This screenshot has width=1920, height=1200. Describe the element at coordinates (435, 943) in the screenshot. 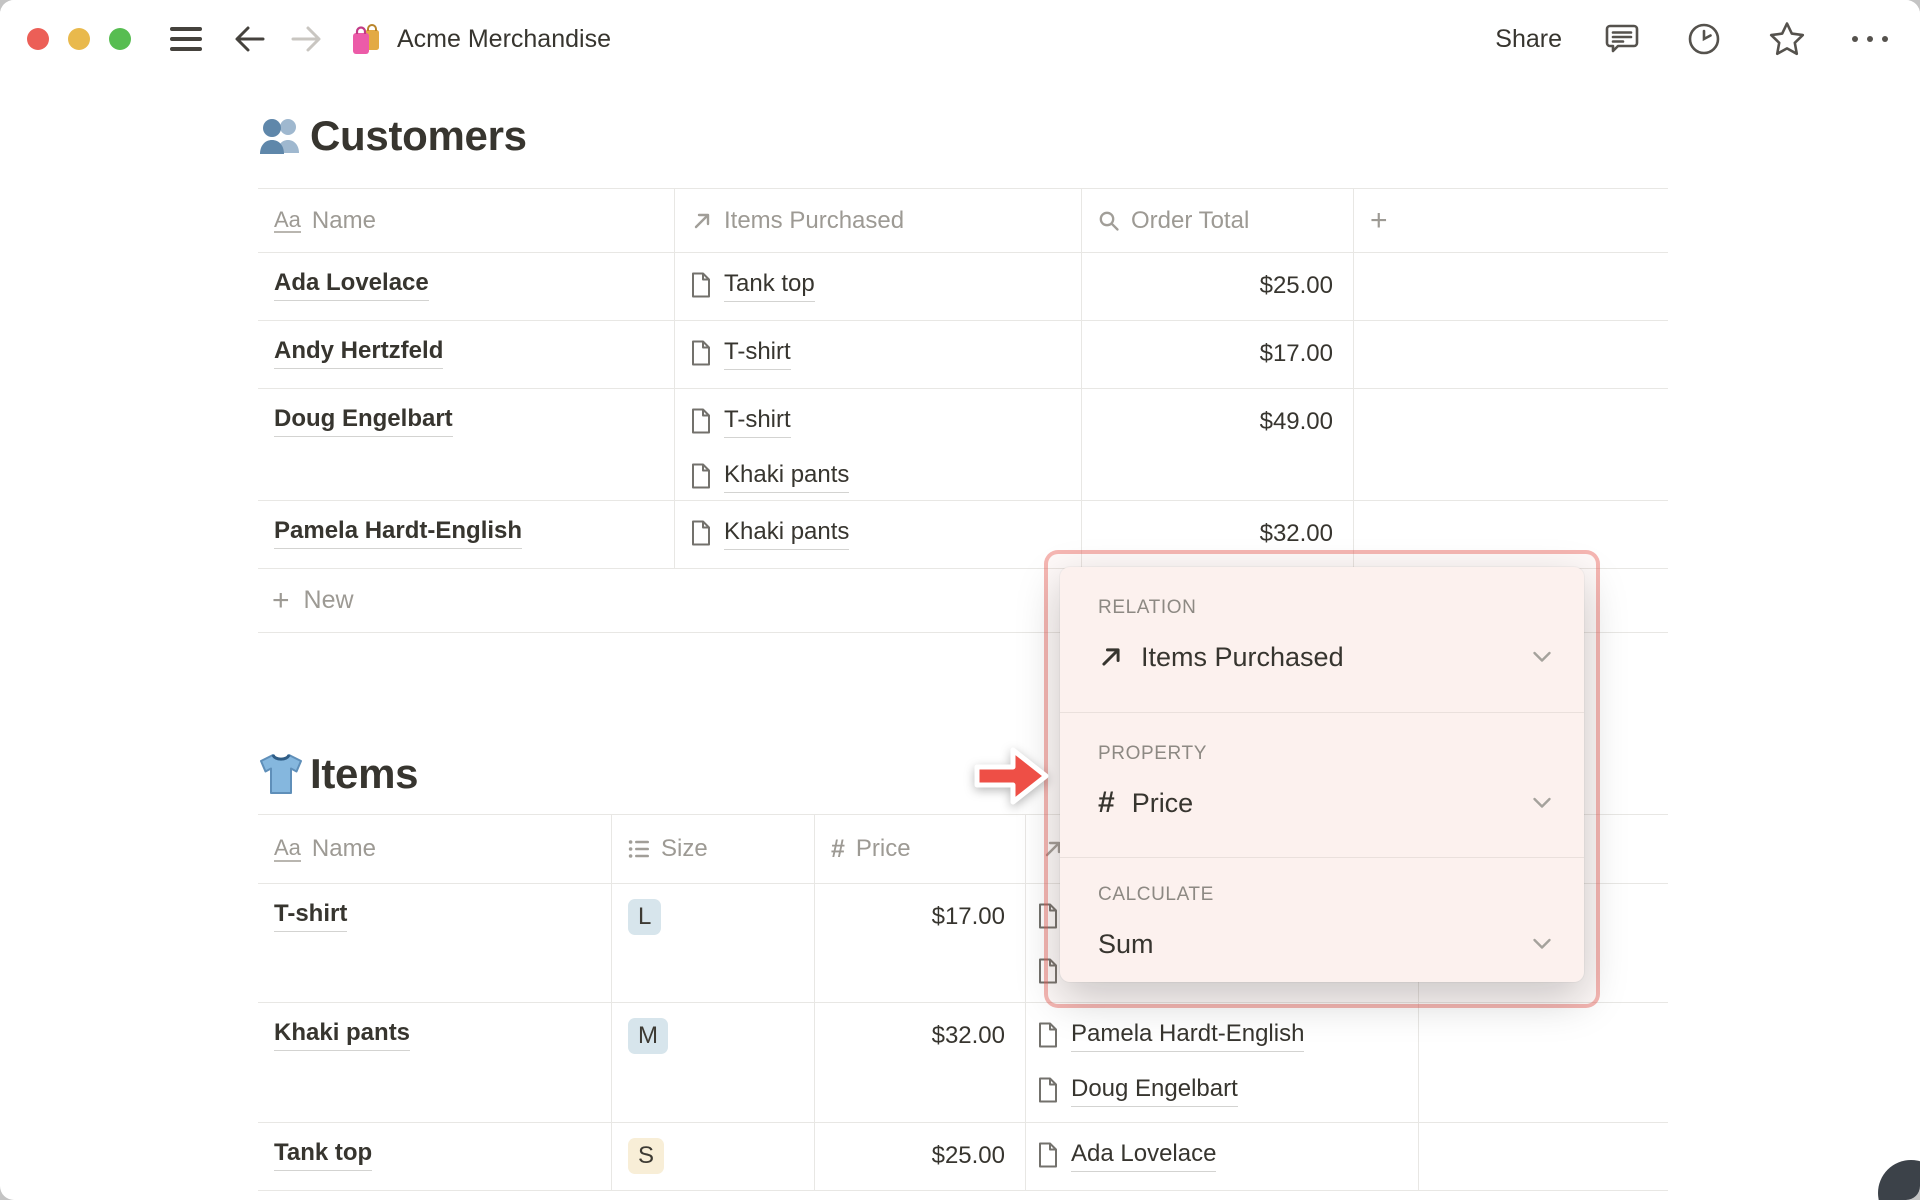

I see `cell-item-name: T-shirt` at that location.